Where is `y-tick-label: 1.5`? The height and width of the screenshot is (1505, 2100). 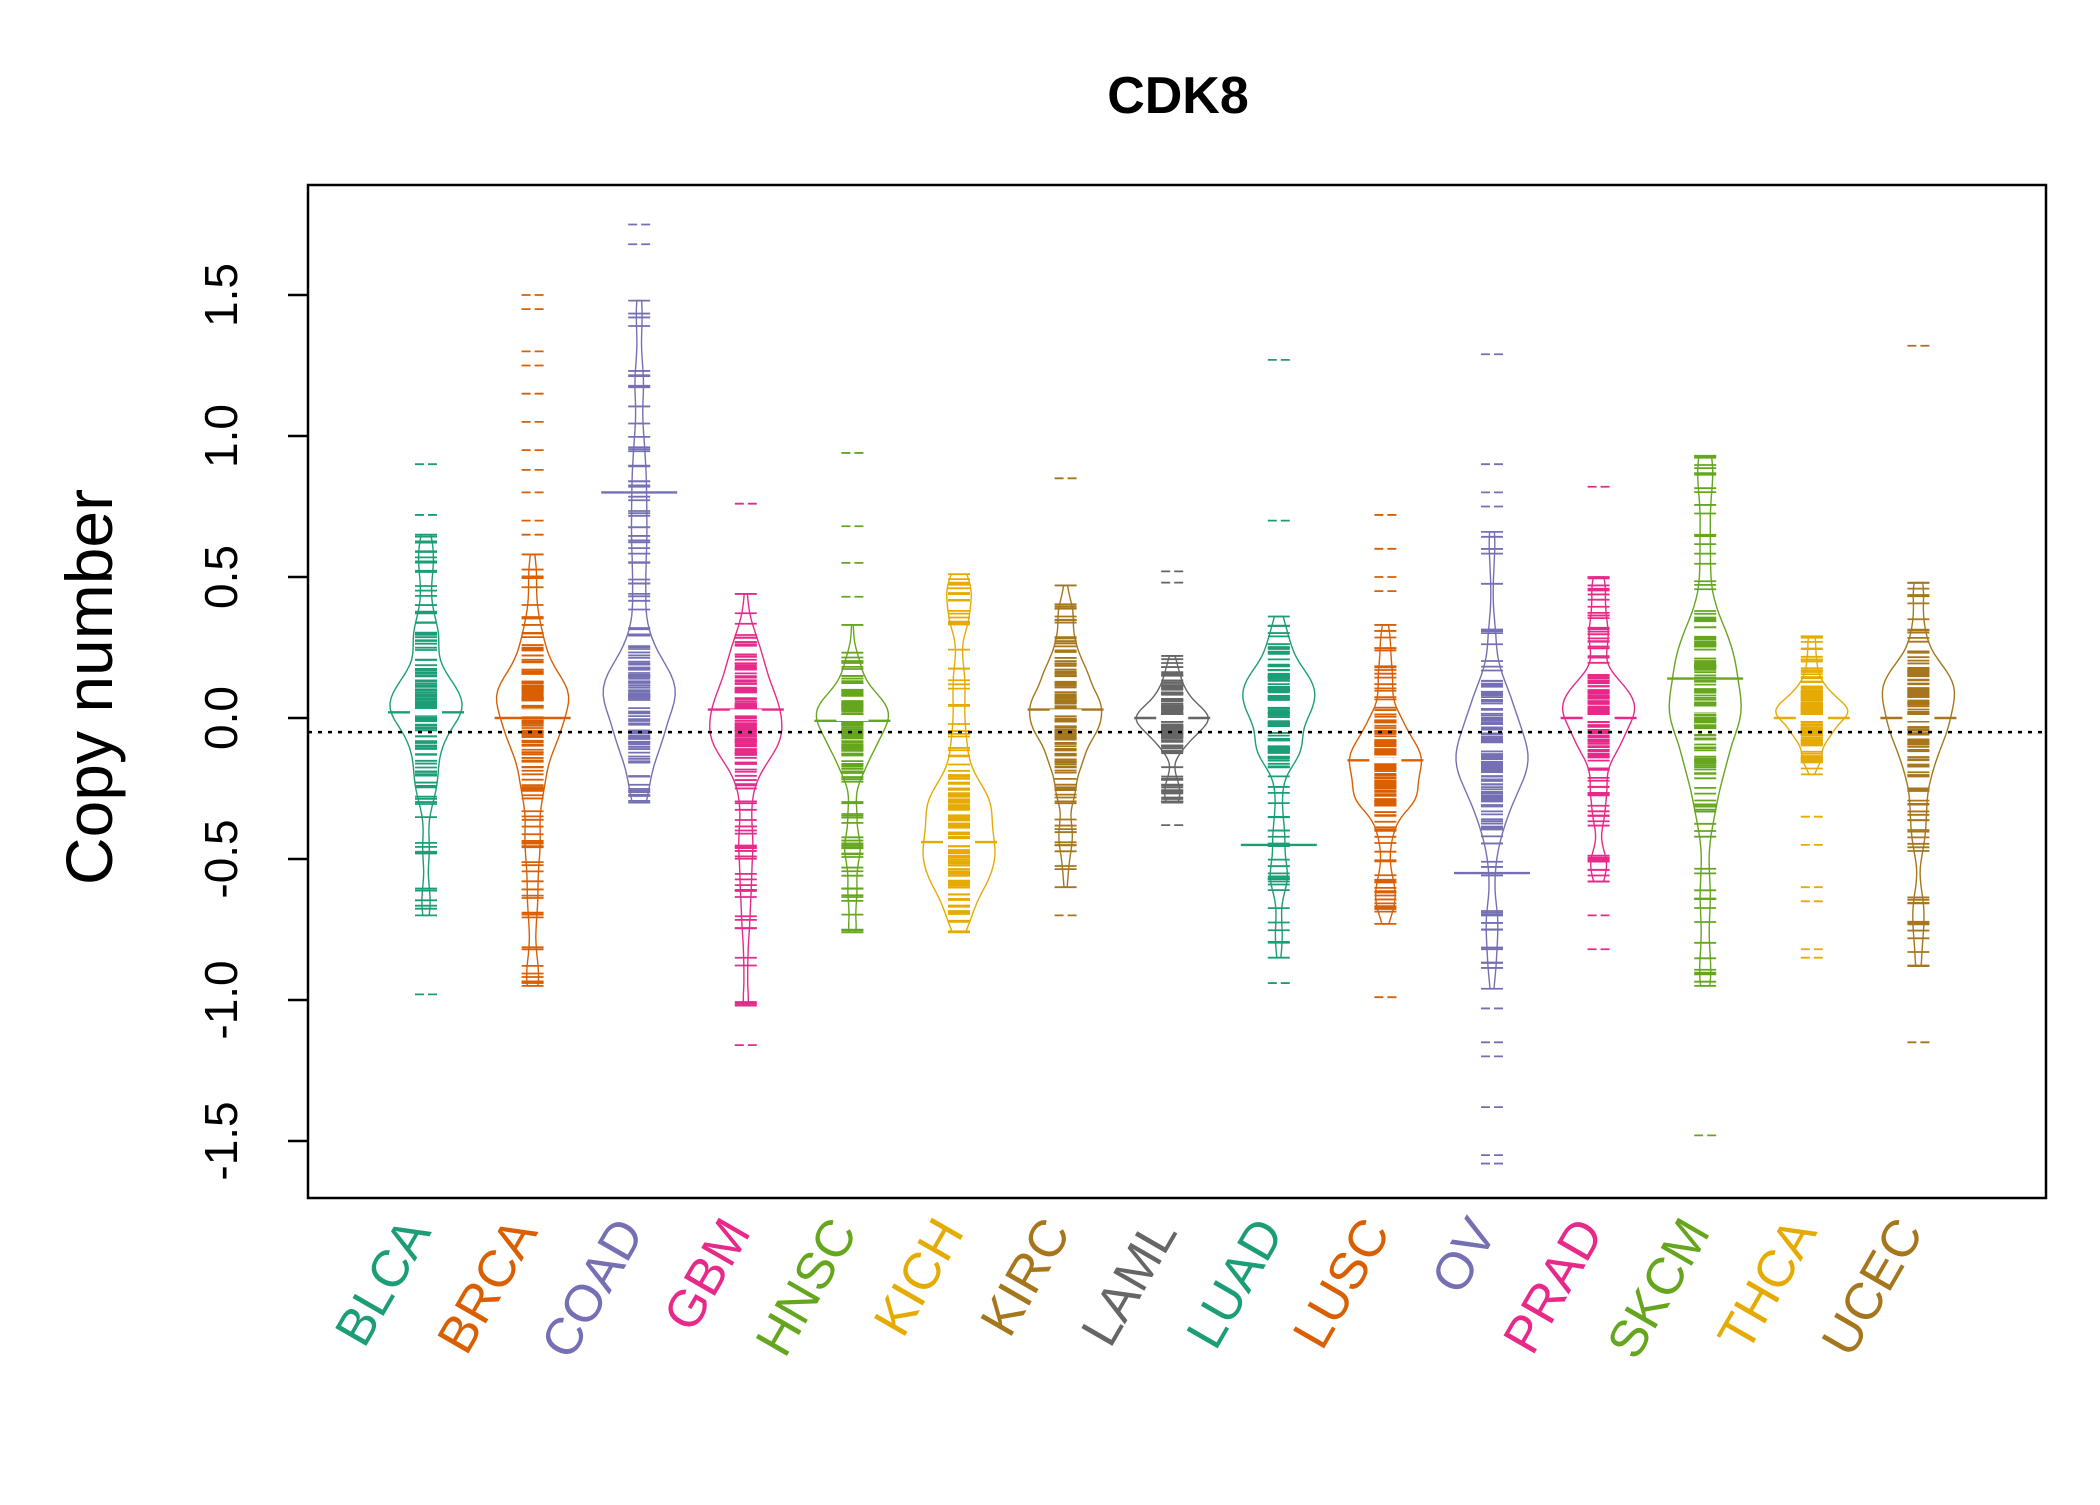
y-tick-label: 1.5 is located at coordinates (221, 295).